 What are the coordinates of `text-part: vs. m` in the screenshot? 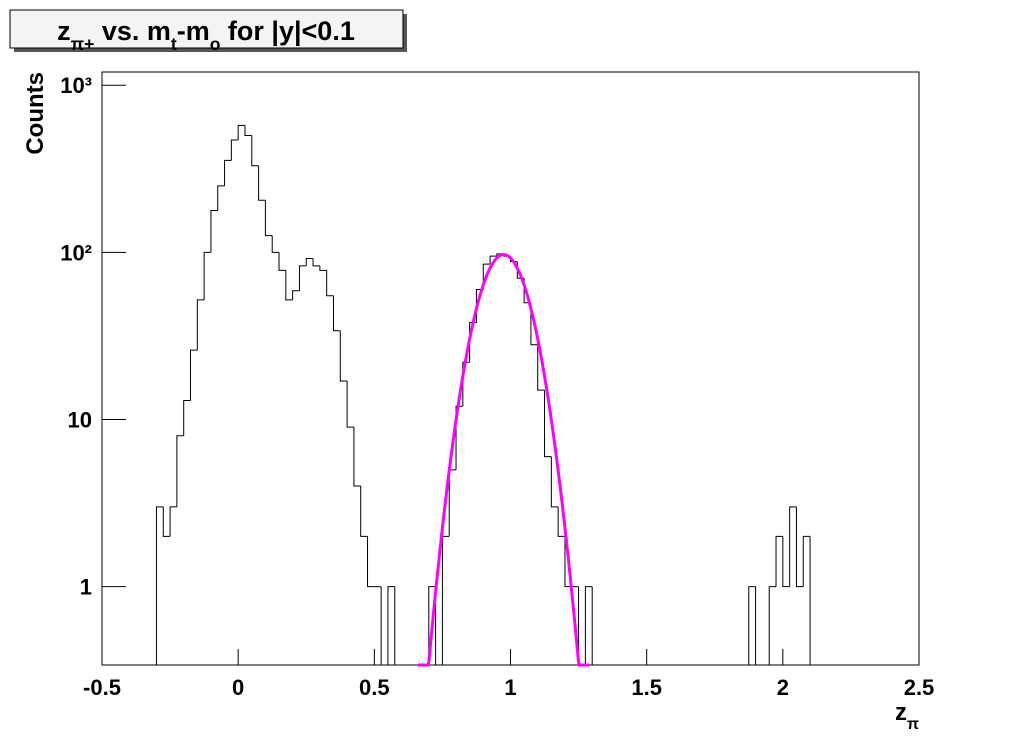 It's located at (132, 31).